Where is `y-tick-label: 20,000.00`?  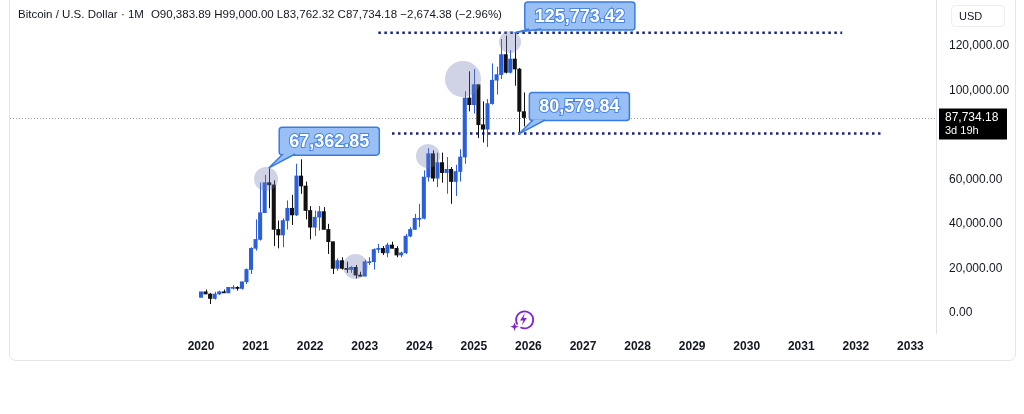 y-tick-label: 20,000.00 is located at coordinates (976, 267).